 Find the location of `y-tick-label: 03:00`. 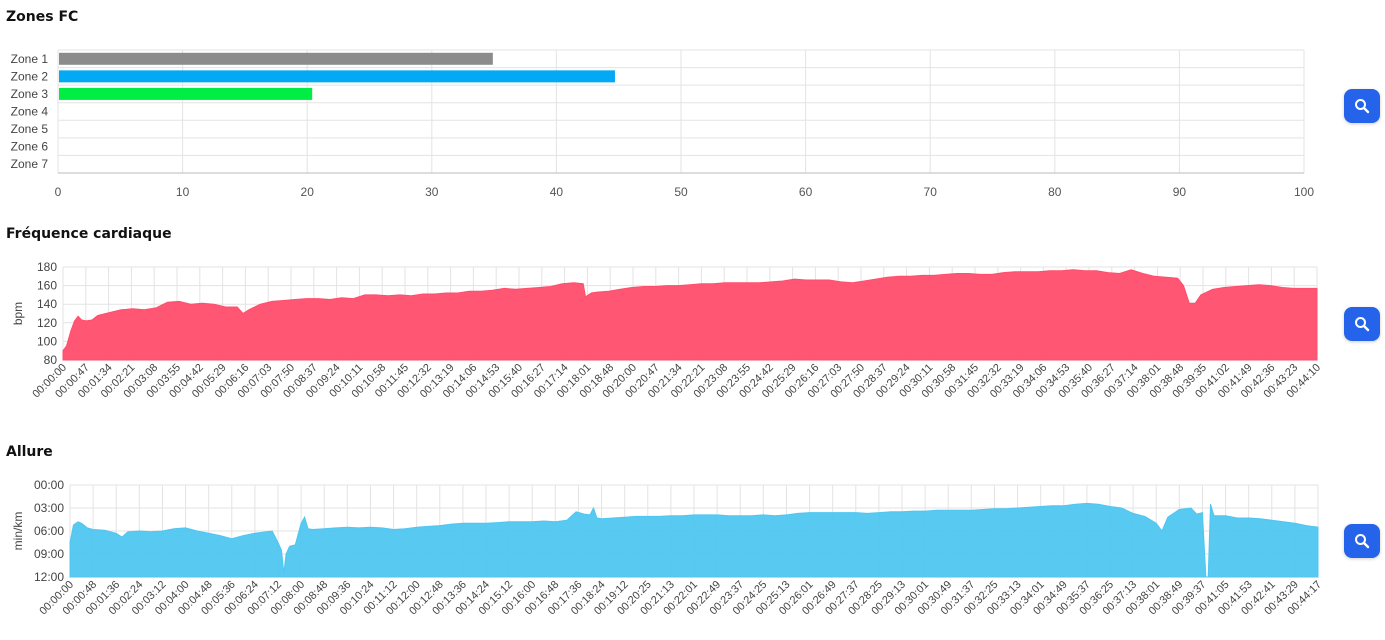

y-tick-label: 03:00 is located at coordinates (49, 508).